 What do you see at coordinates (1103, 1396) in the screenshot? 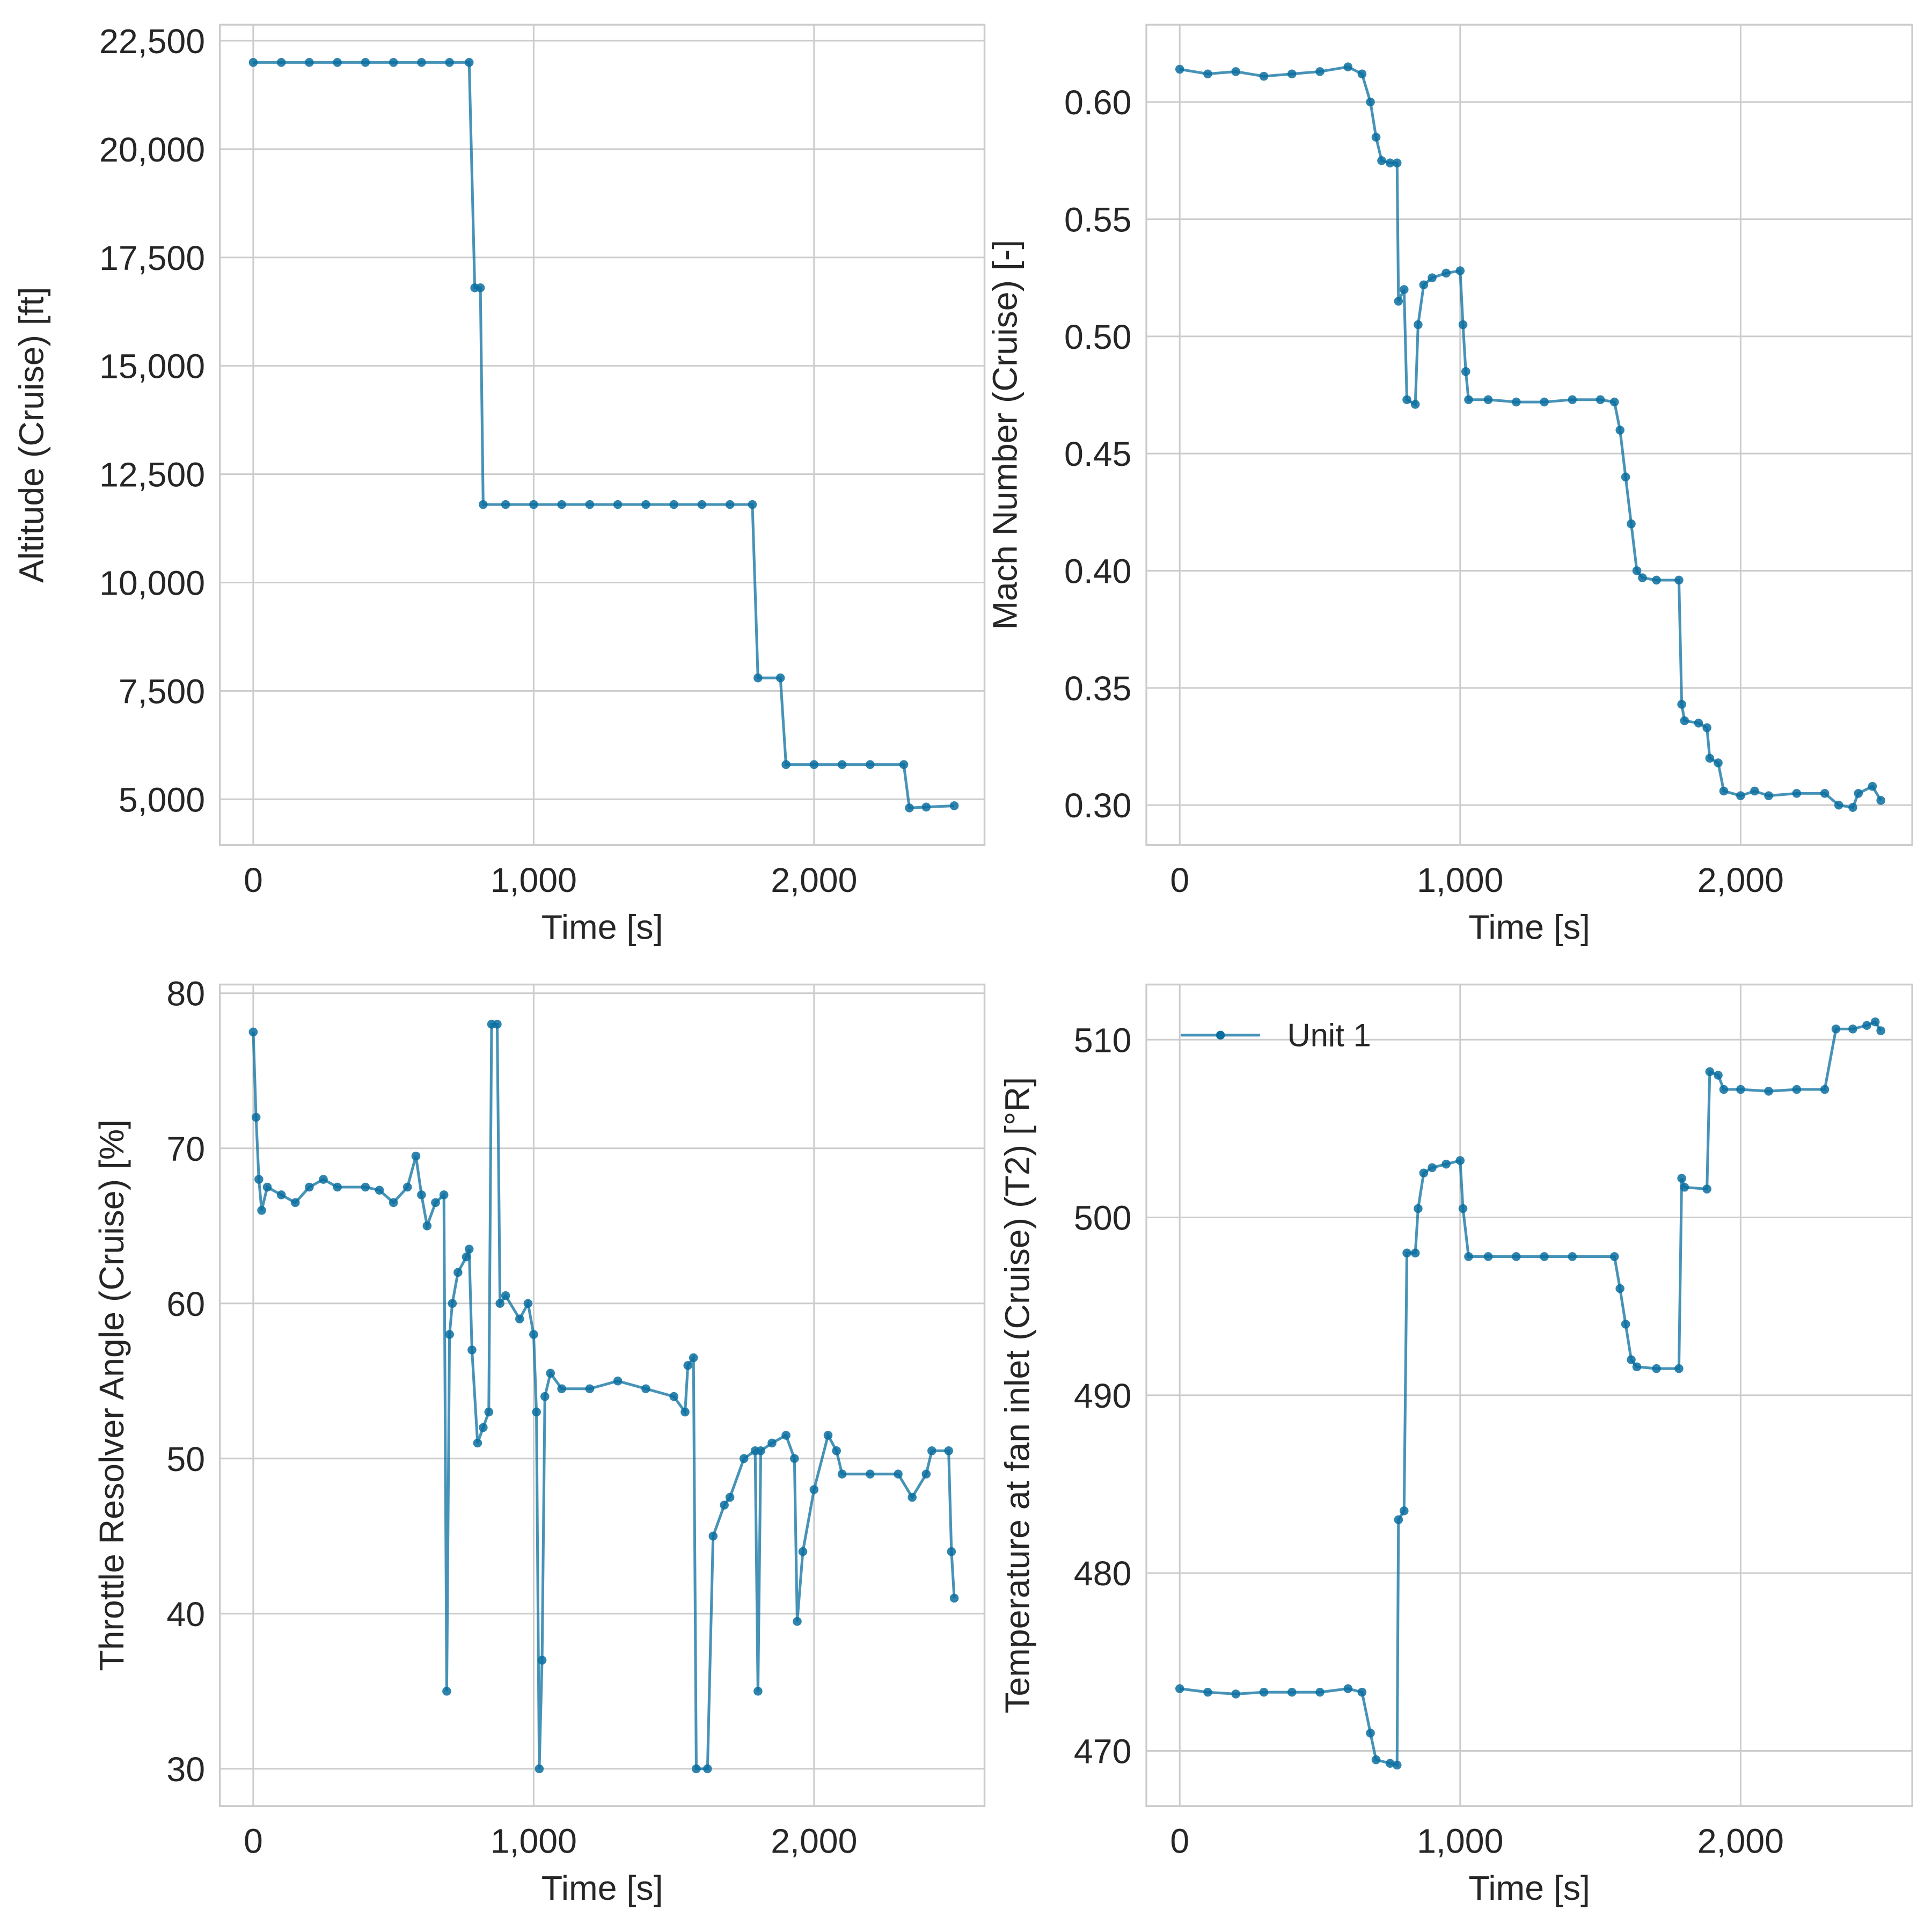
I see `y-tick-label: 490` at bounding box center [1103, 1396].